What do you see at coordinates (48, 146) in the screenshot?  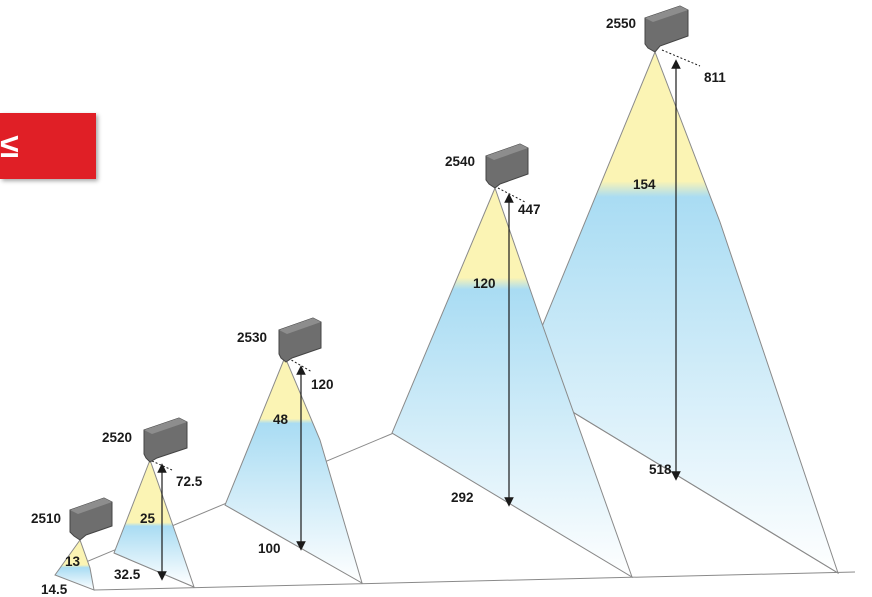 I see `red-badge: ≤` at bounding box center [48, 146].